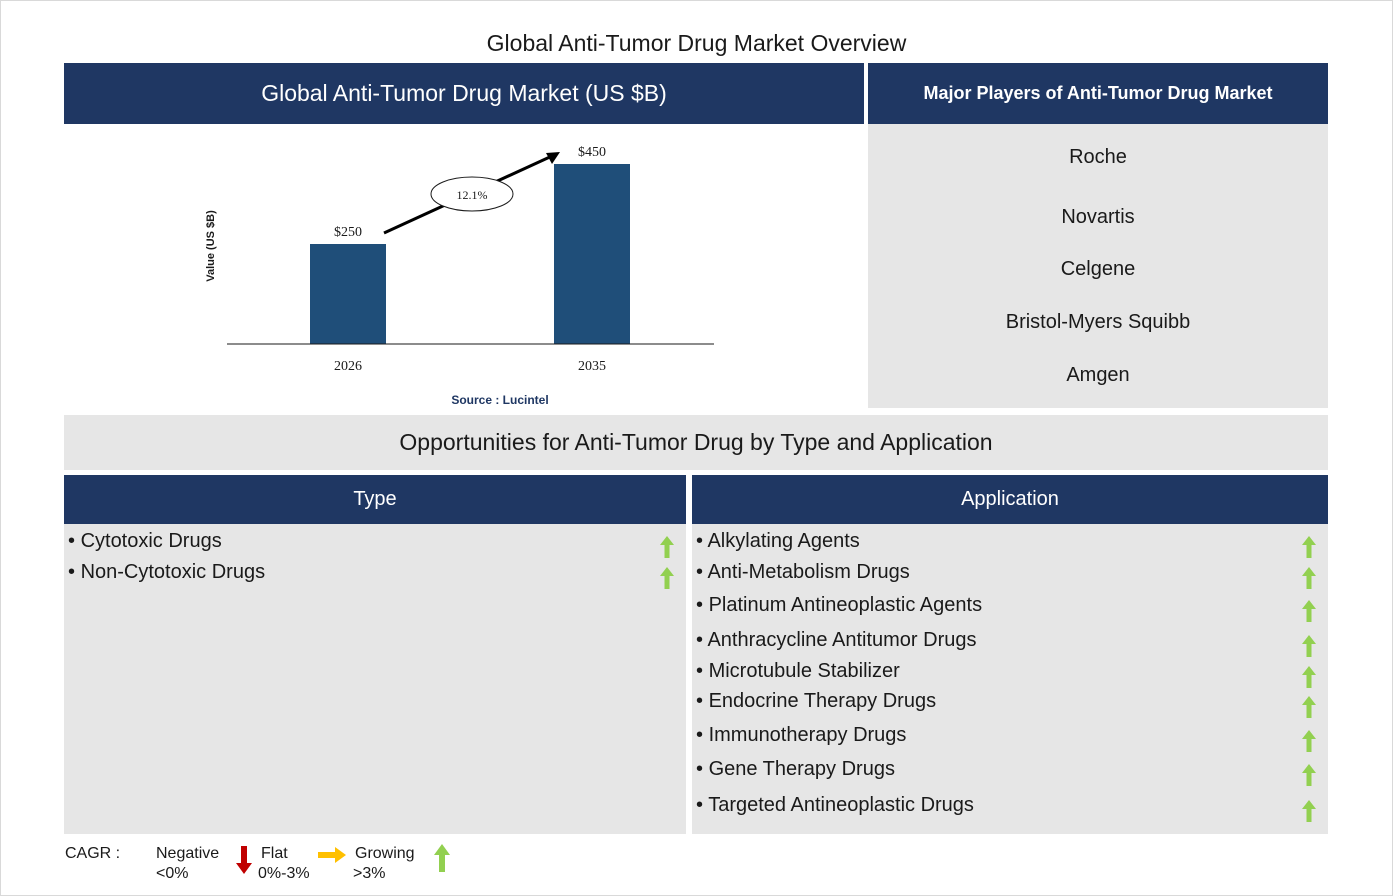  What do you see at coordinates (1098, 269) in the screenshot?
I see `player-item: Celgene` at bounding box center [1098, 269].